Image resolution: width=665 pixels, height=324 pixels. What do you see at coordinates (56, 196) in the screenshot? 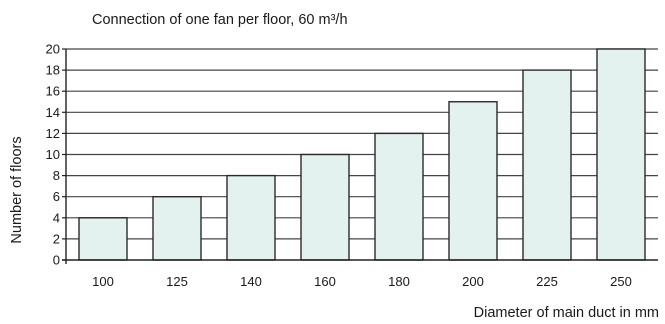
I see `y-tick-label: 6` at bounding box center [56, 196].